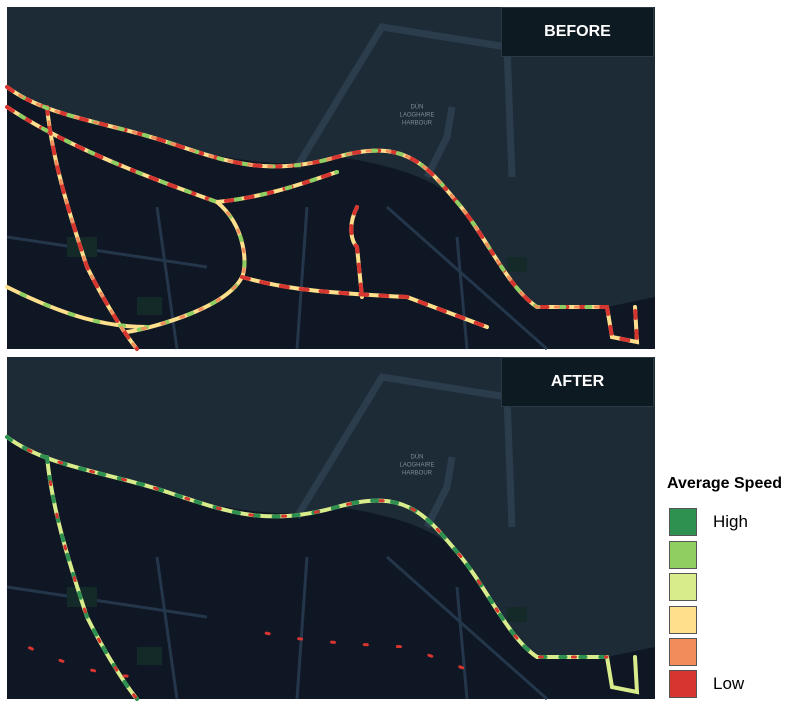 The image size is (800, 705). I want to click on panel-label: BEFORE, so click(577, 32).